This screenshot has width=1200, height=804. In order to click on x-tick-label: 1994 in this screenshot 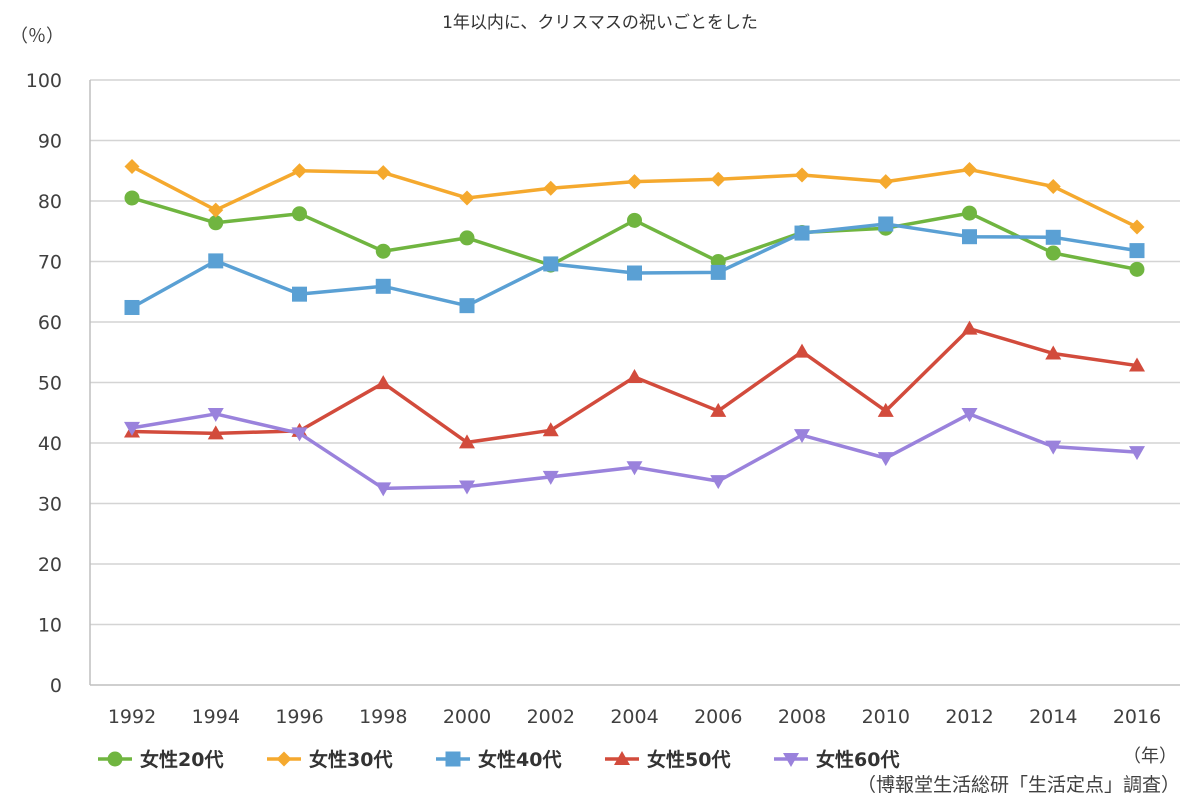, I will do `click(216, 717)`.